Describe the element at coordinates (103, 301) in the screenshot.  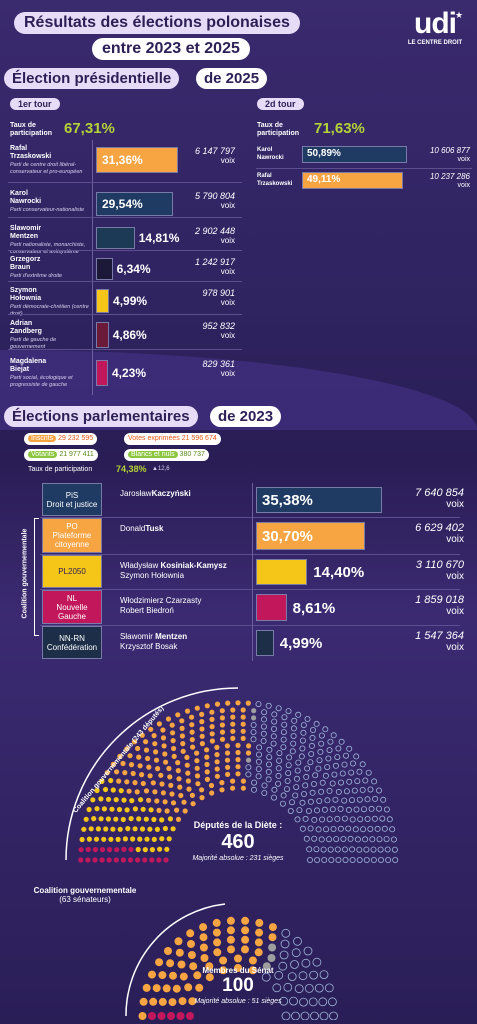
I see `candidate-bar` at that location.